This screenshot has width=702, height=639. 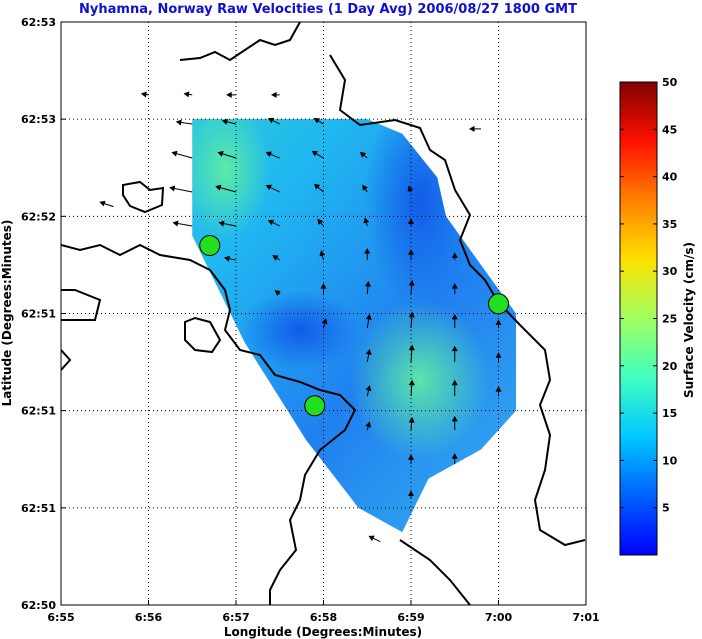 What do you see at coordinates (666, 508) in the screenshot?
I see `colorbar-tick-label: 5` at bounding box center [666, 508].